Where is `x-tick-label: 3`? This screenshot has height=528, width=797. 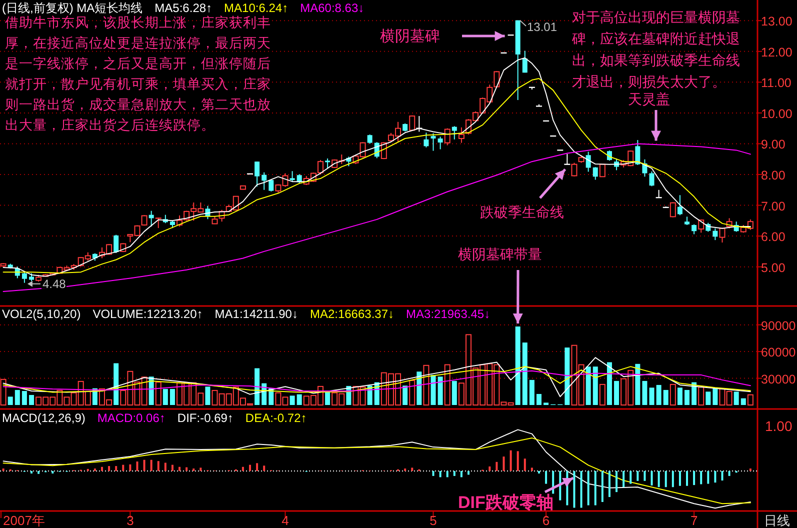 x-tick-label: 3 is located at coordinates (130, 520).